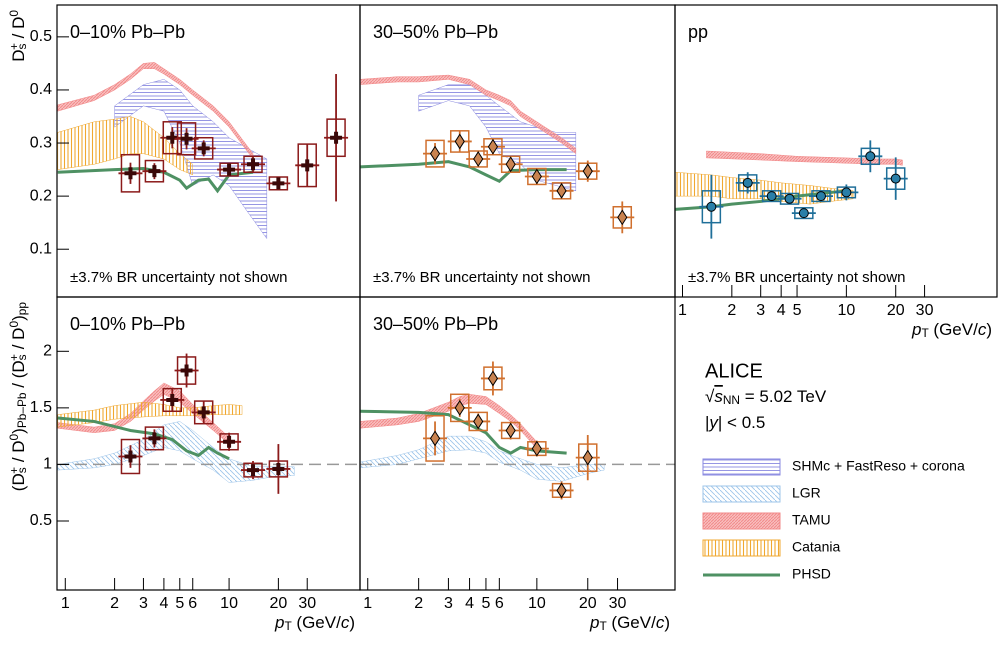  Describe the element at coordinates (22, 309) in the screenshot. I see `text-segment: pp` at that location.